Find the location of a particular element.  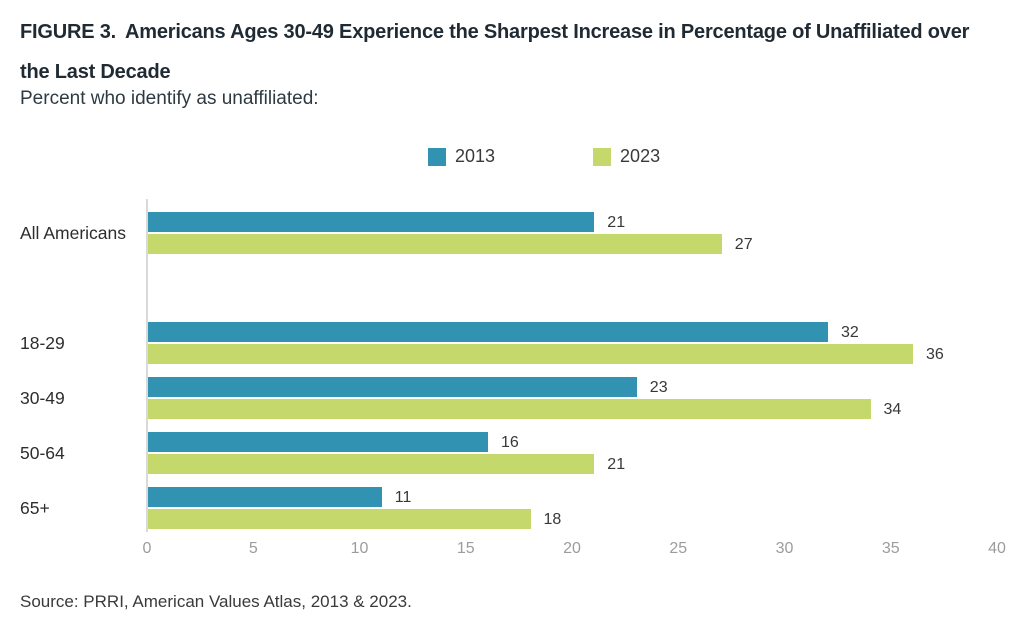

chart-subtitle: Percent who identify as unaffiliated: is located at coordinates (169, 98).